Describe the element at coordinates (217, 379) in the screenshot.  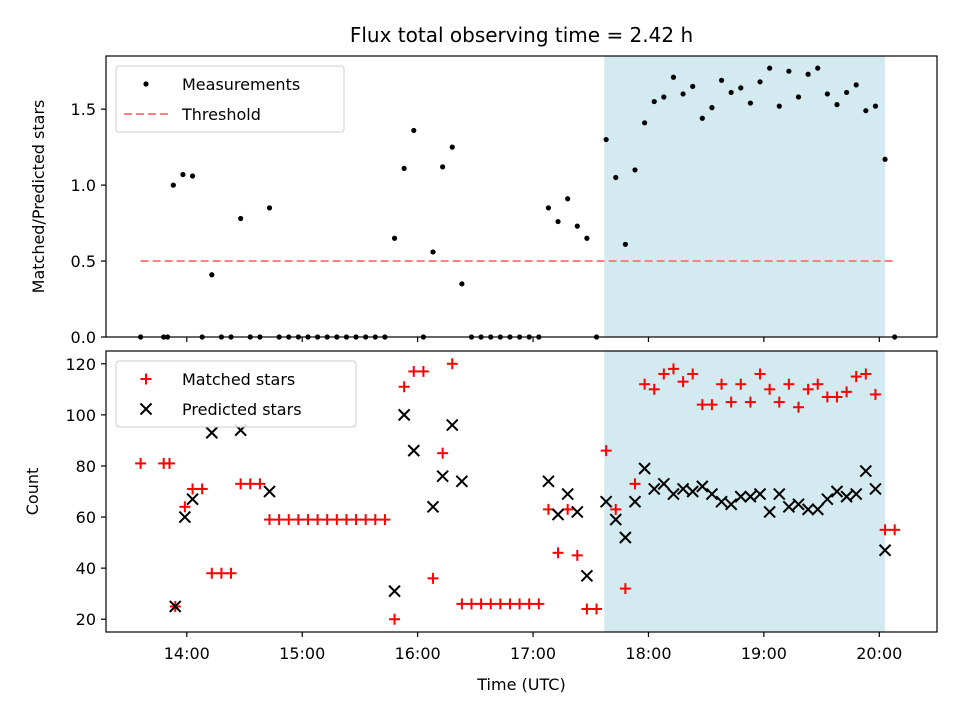
I see `legend-entry: Matched stars` at that location.